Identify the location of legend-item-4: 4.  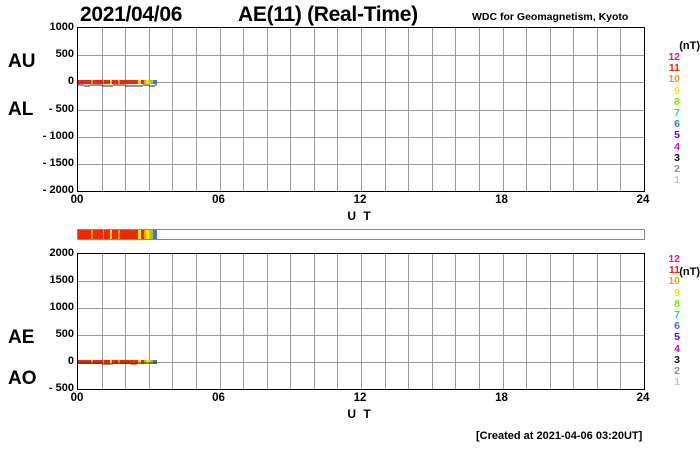
(677, 146).